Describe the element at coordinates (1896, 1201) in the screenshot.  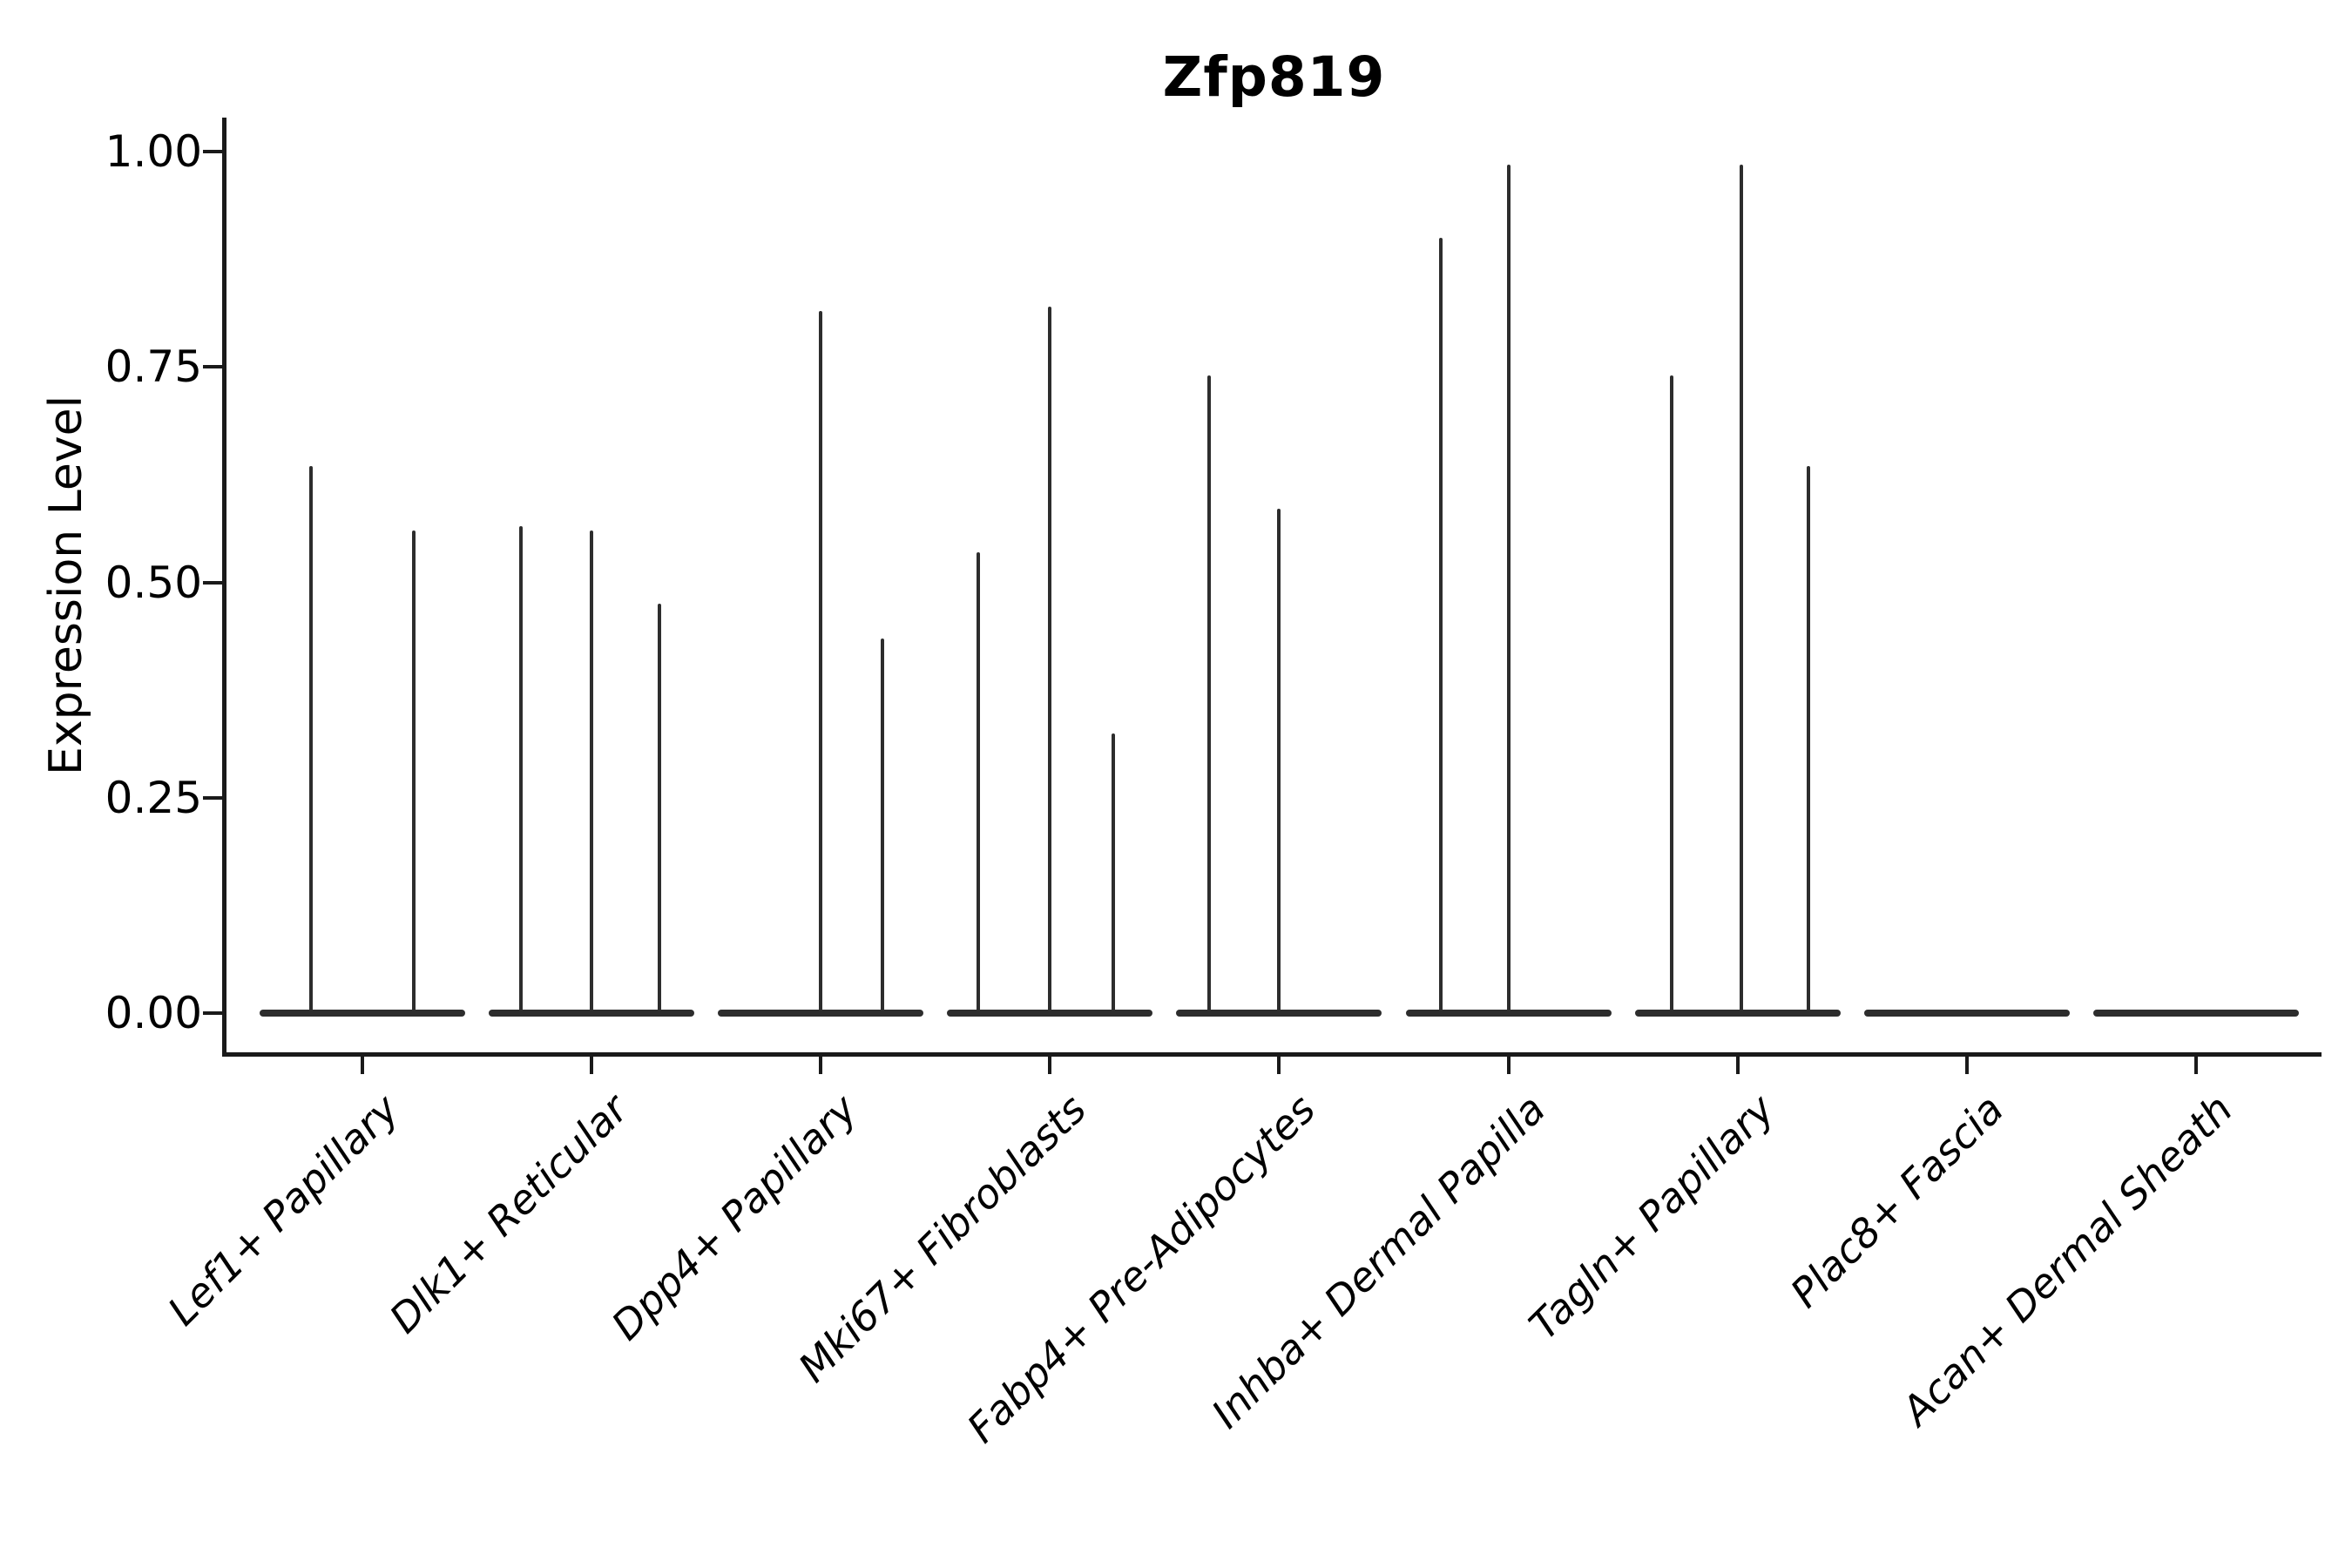
I see `x-tick-label: Plac8+ Fascia` at that location.